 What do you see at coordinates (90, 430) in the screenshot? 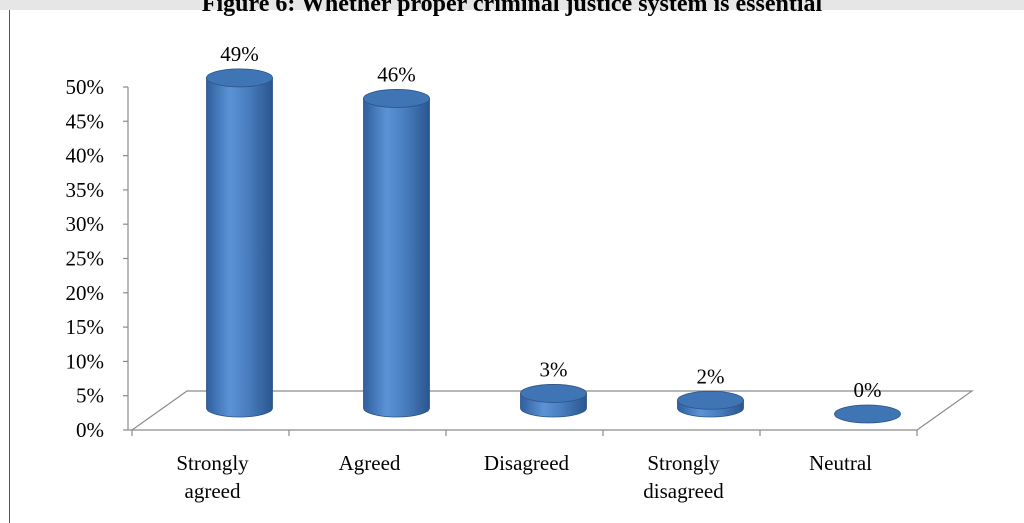
I see `y-tick-label: 0%` at bounding box center [90, 430].